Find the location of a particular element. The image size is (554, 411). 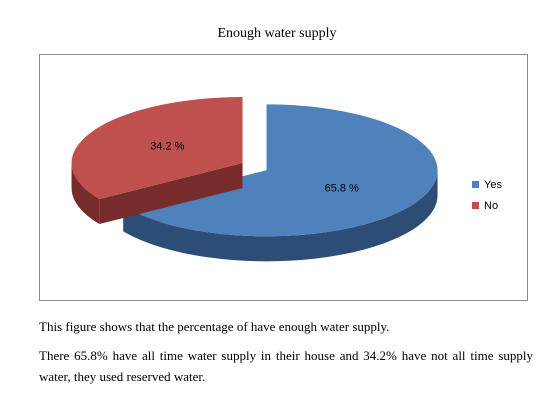

legend-item-no: No is located at coordinates (487, 205).